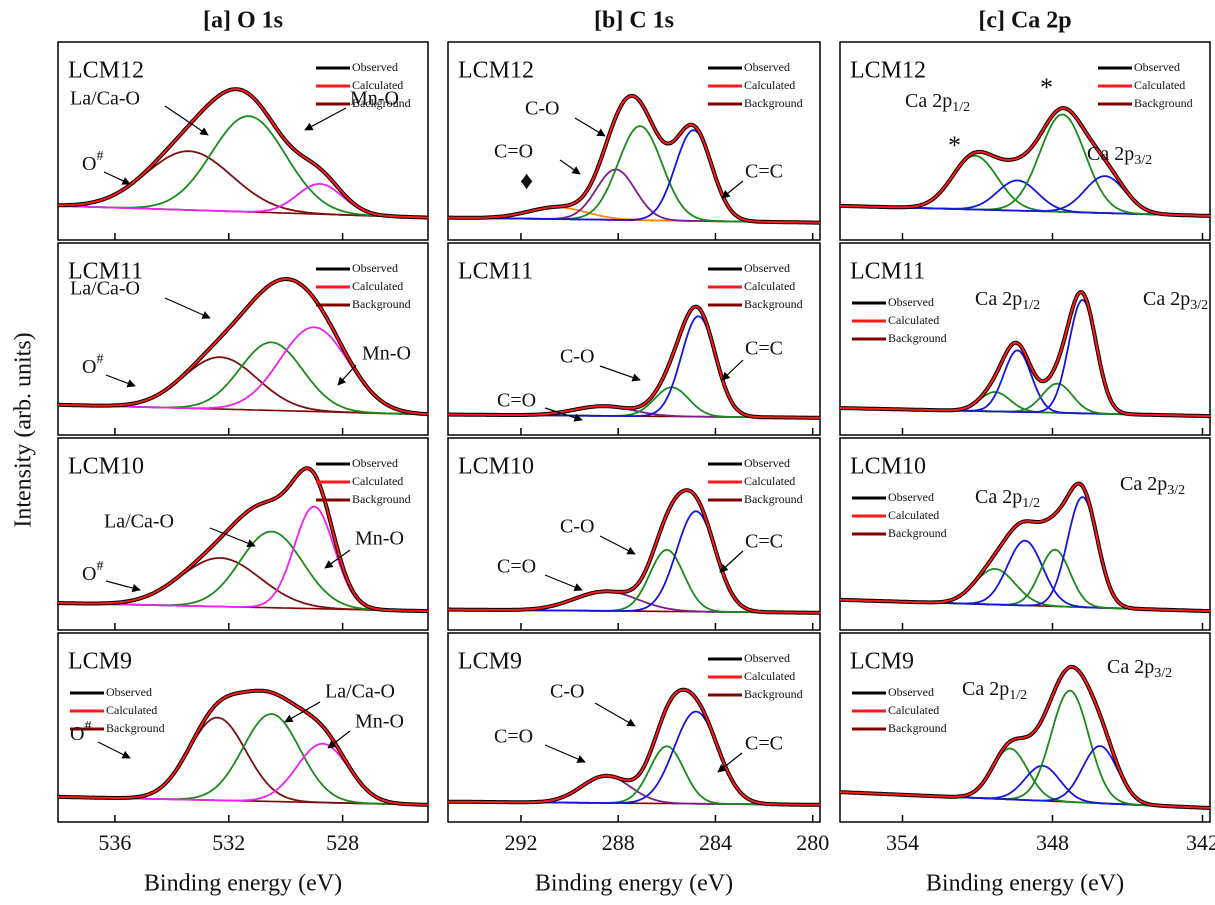 Image resolution: width=1215 pixels, height=905 pixels. I want to click on annotation: C=O, so click(516, 567).